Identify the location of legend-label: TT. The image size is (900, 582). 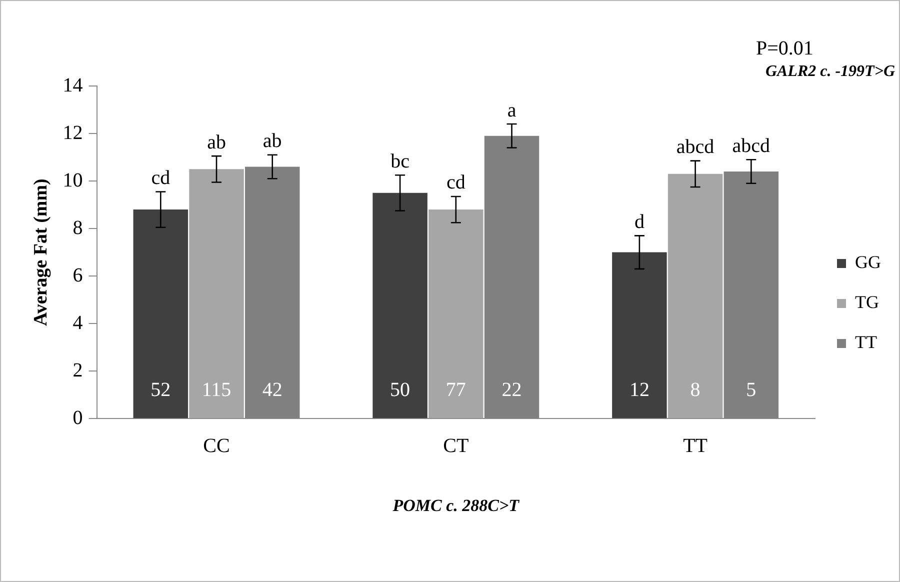
(866, 342).